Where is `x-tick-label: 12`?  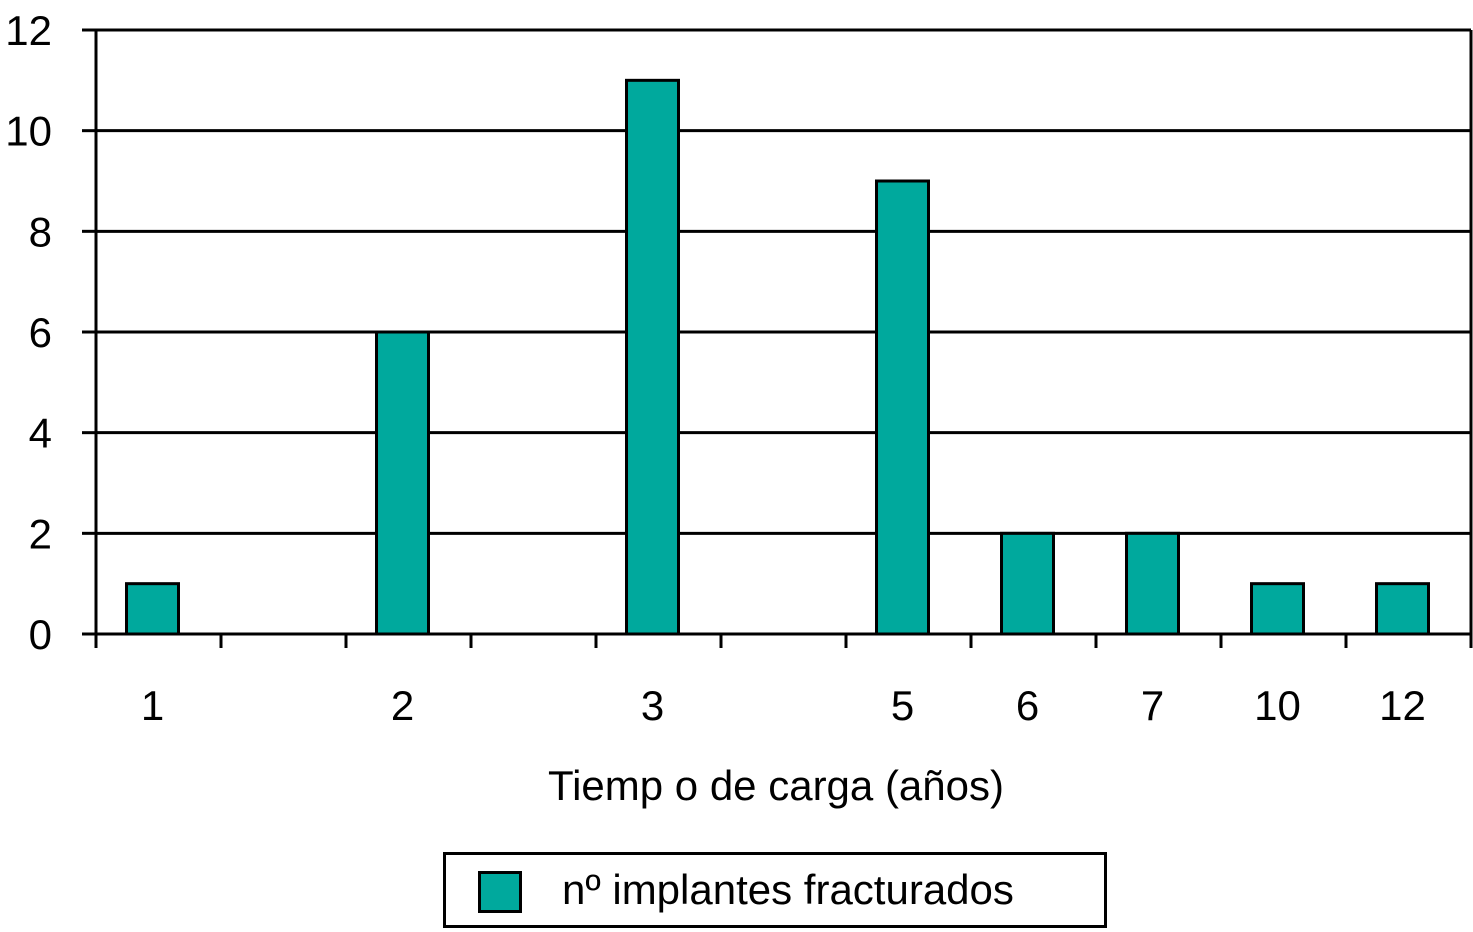
x-tick-label: 12 is located at coordinates (1402, 705).